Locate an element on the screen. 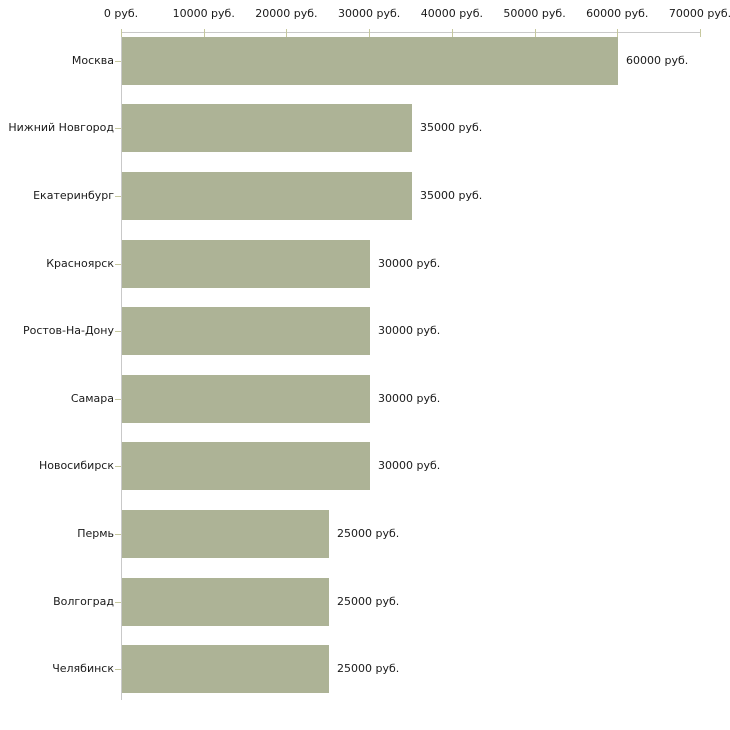 The image size is (730, 730). bar-row: Екатеринбург 35000 руб. is located at coordinates (365, 196).